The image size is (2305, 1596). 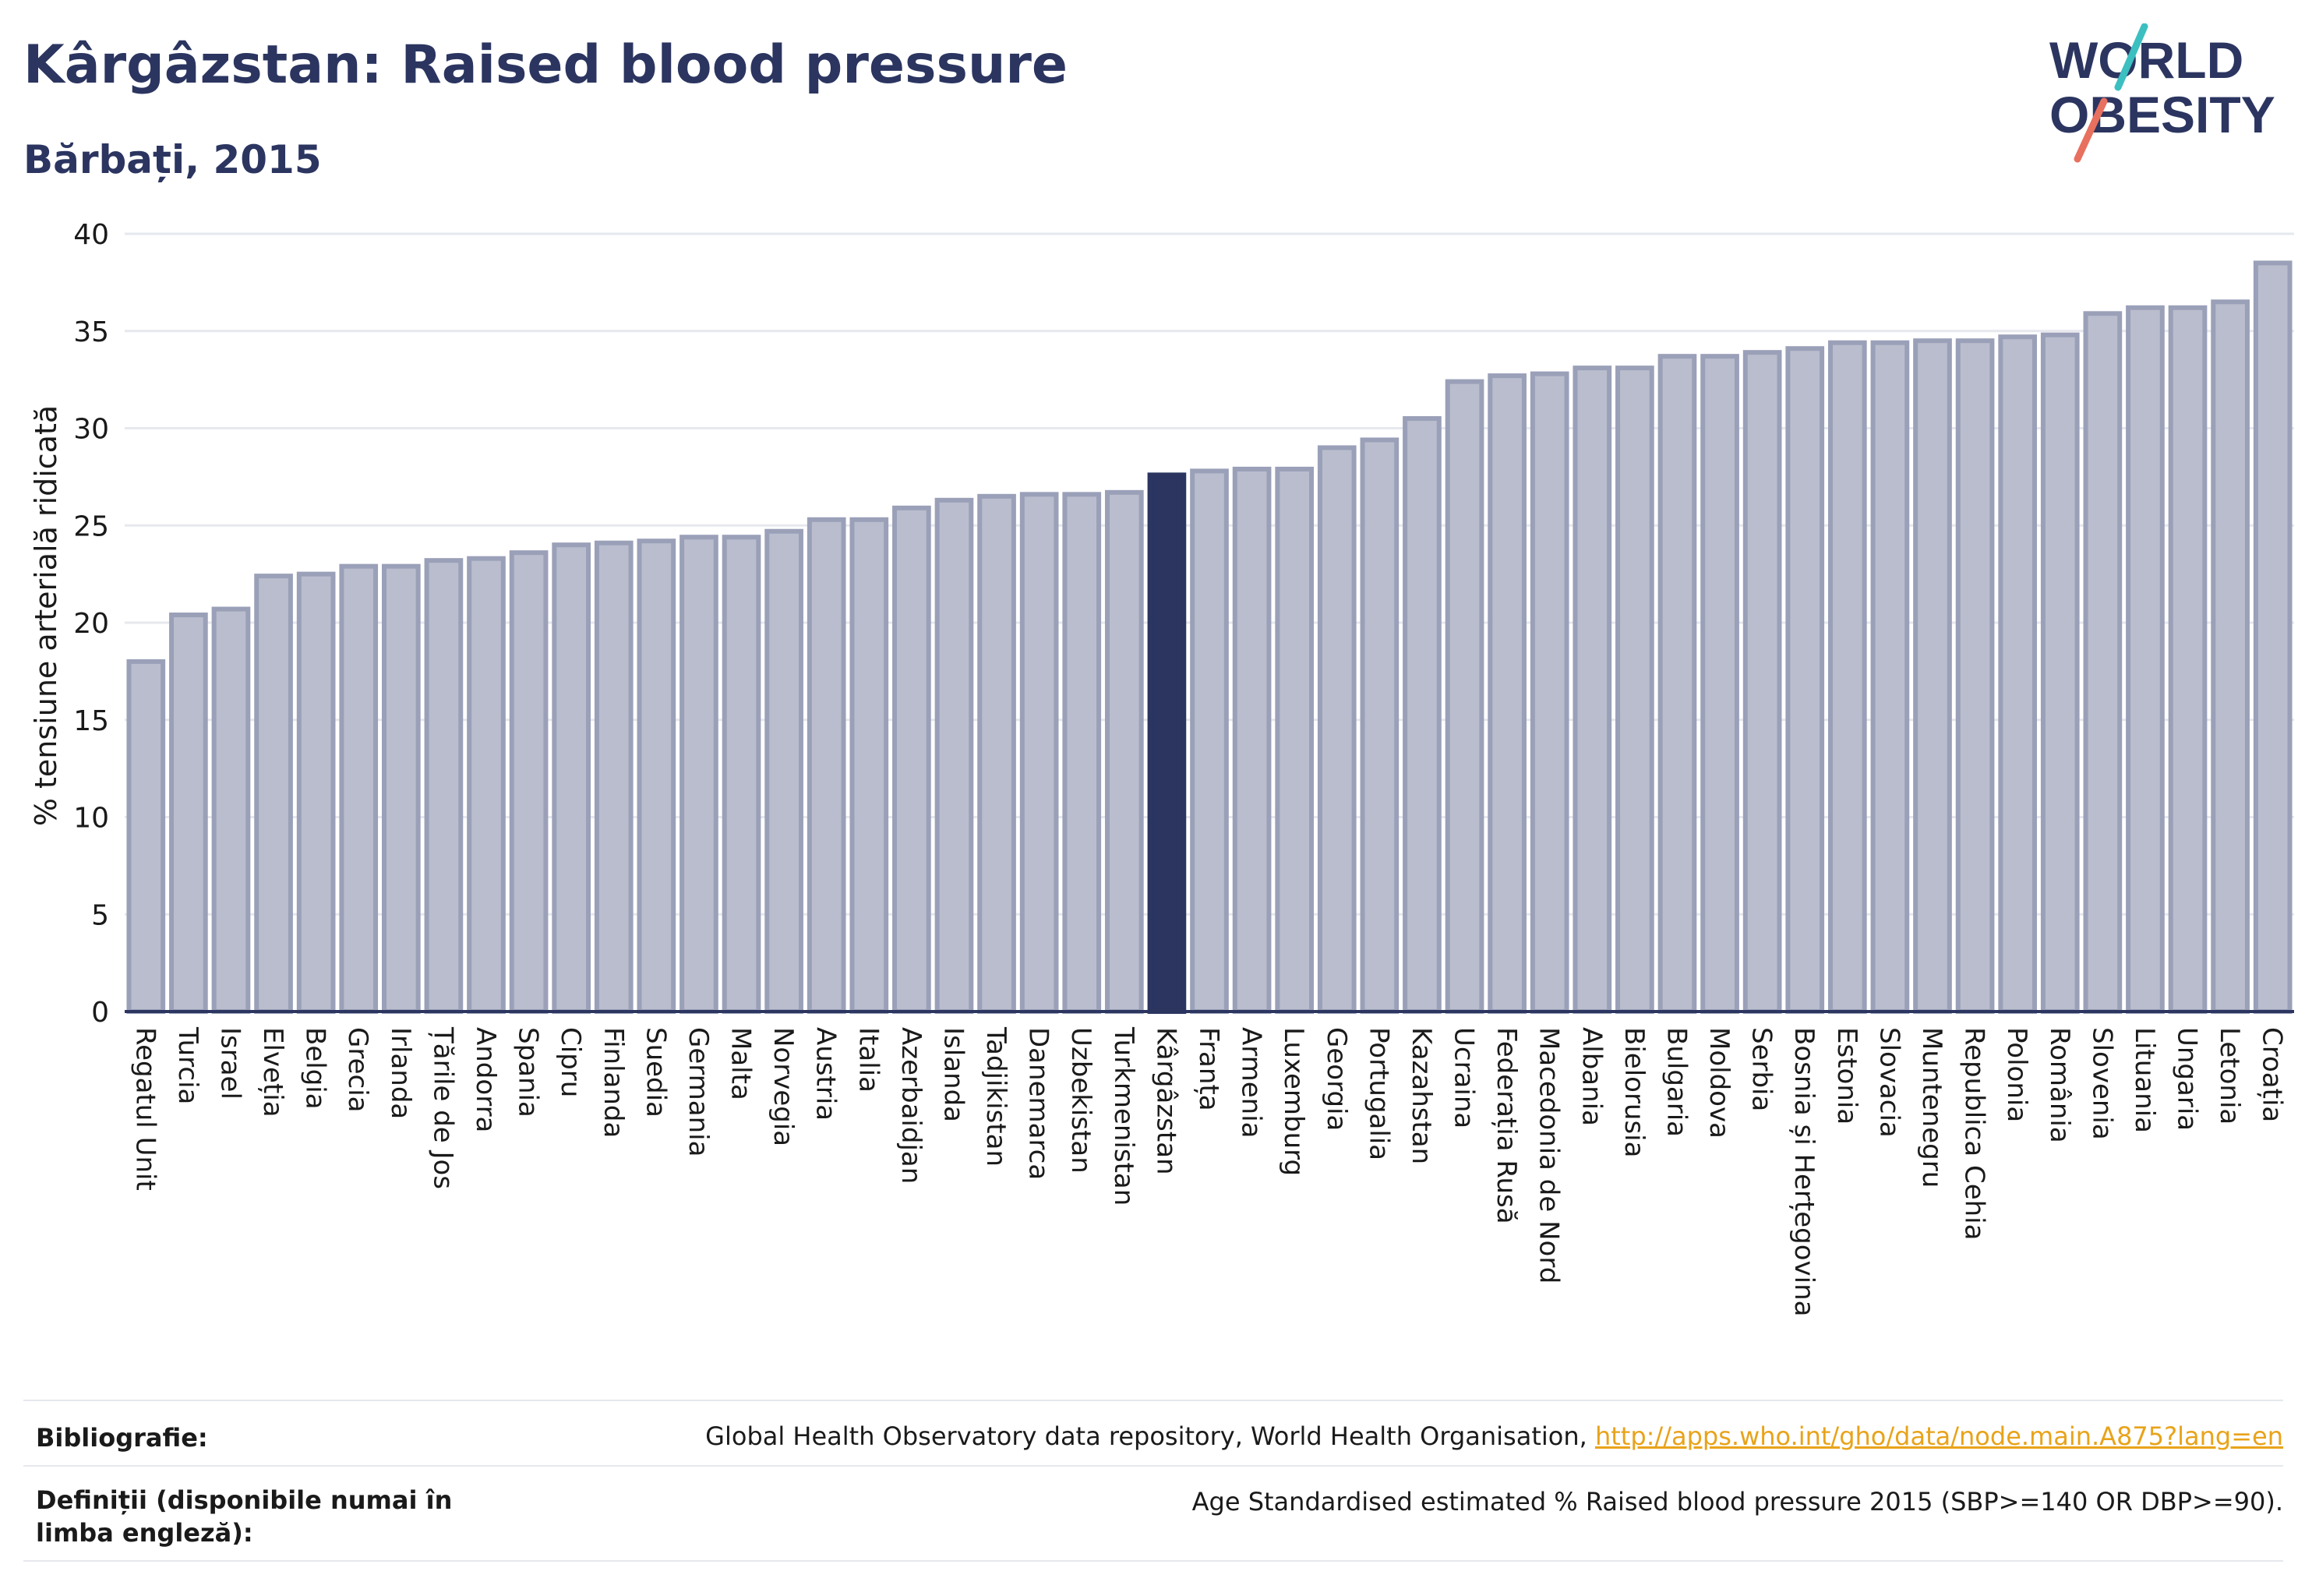 What do you see at coordinates (1591, 1076) in the screenshot?
I see `x-tick-label: Albania` at bounding box center [1591, 1076].